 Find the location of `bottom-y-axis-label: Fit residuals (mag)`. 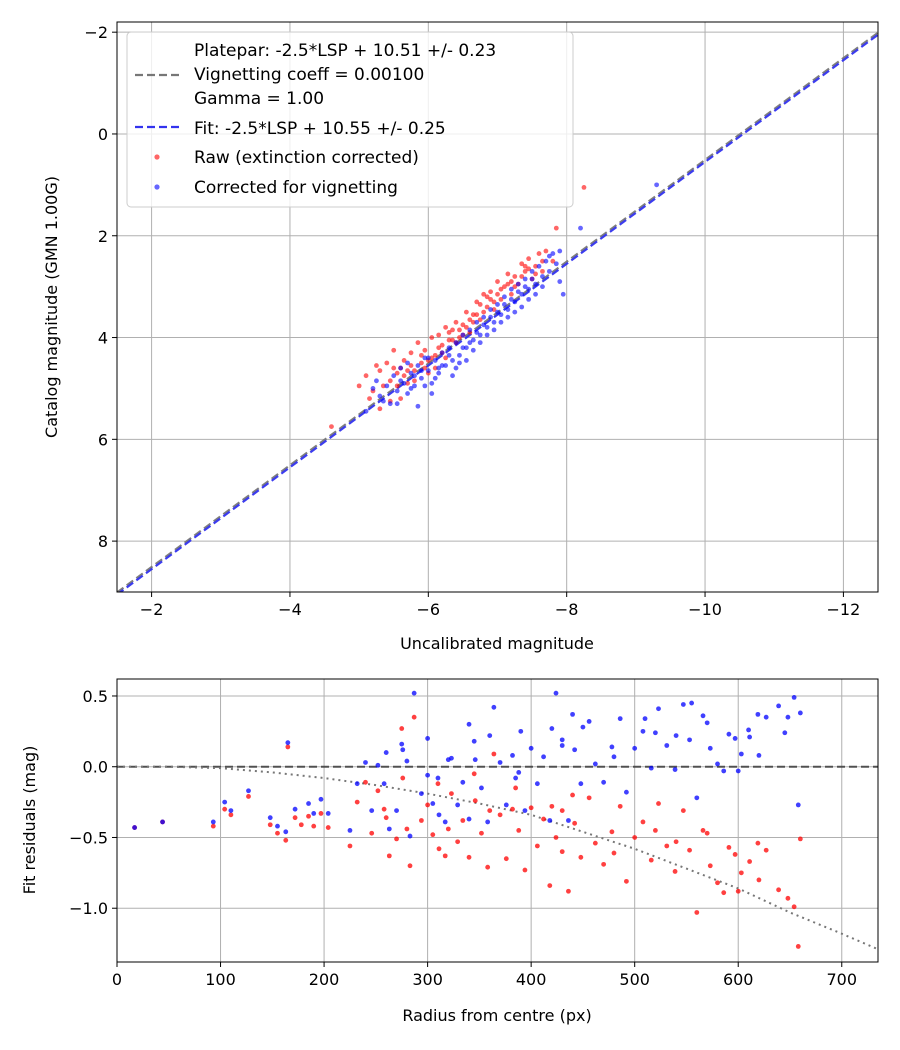

bottom-y-axis-label: Fit residuals (mag) is located at coordinates (29, 820).